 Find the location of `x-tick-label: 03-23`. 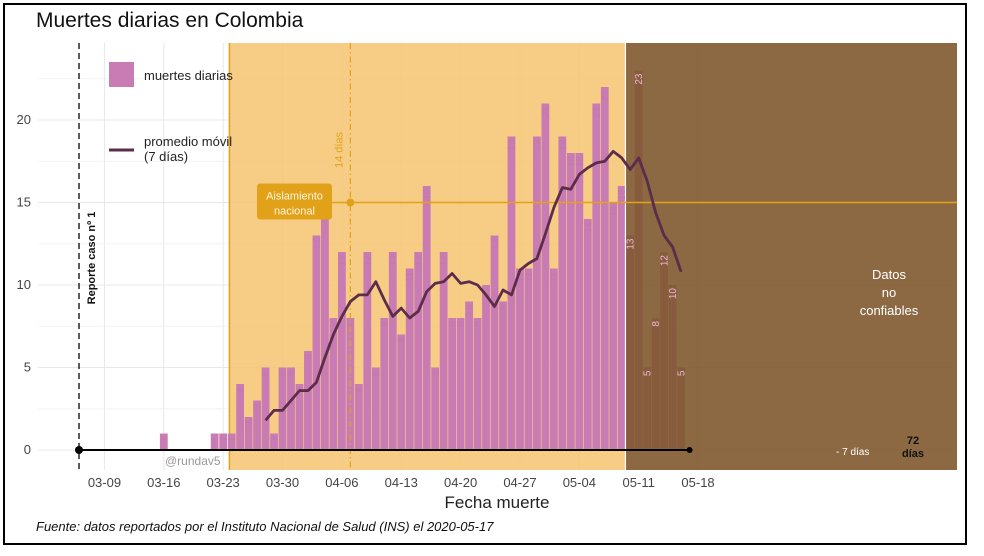

x-tick-label: 03-23 is located at coordinates (223, 482).